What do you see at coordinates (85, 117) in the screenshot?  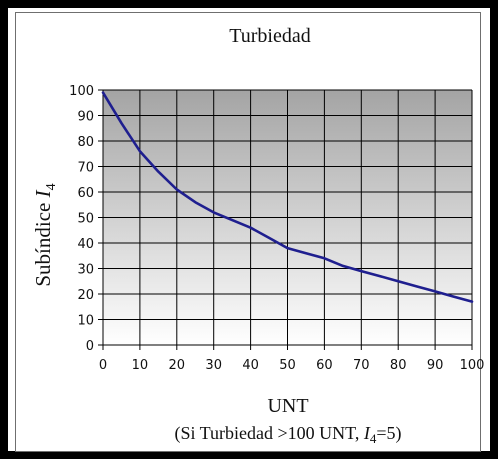 I see `y-tick-label-90: 90` at bounding box center [85, 117].